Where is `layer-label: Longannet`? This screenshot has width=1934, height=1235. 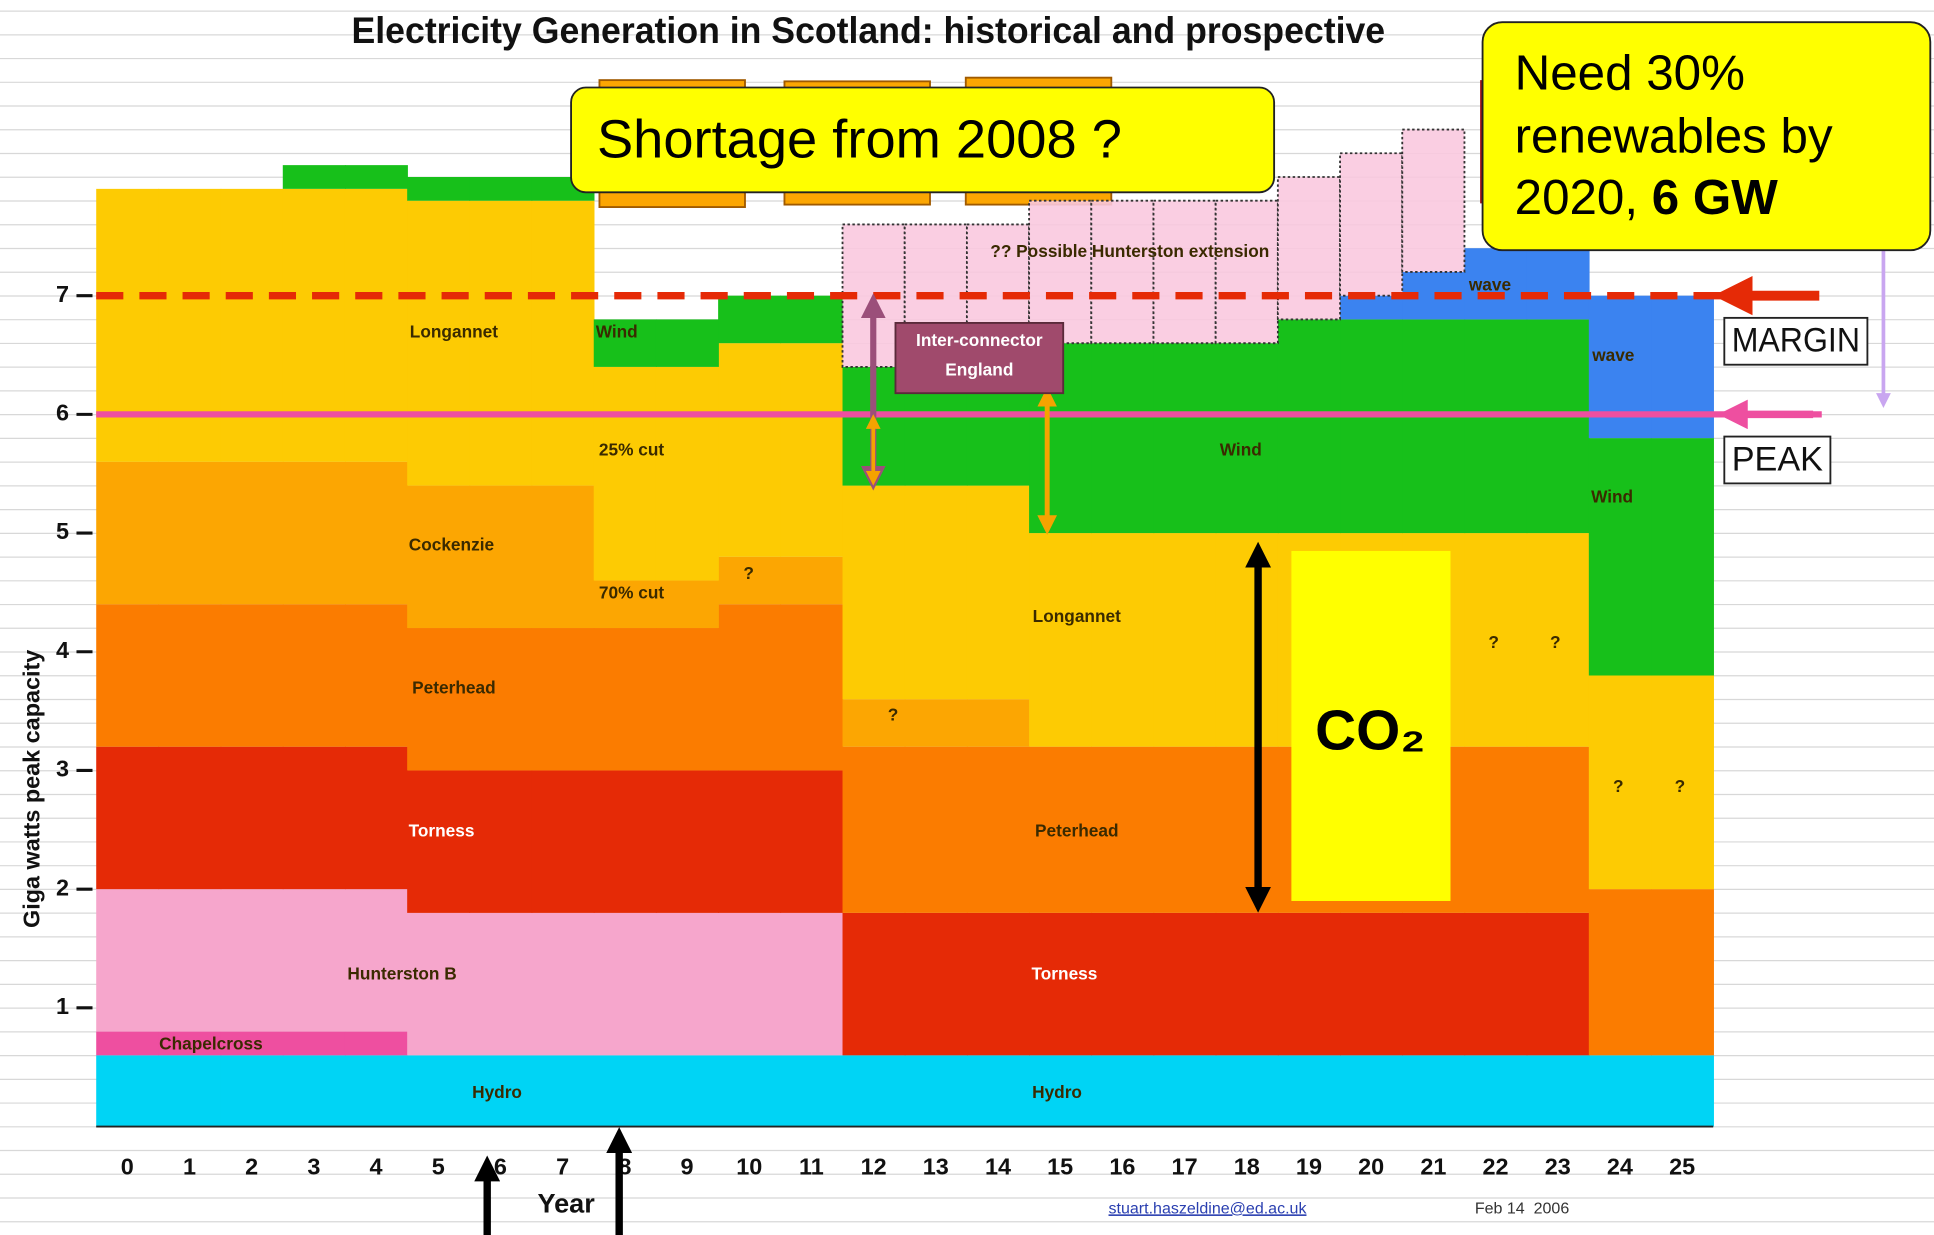 layer-label: Longannet is located at coordinates (454, 331).